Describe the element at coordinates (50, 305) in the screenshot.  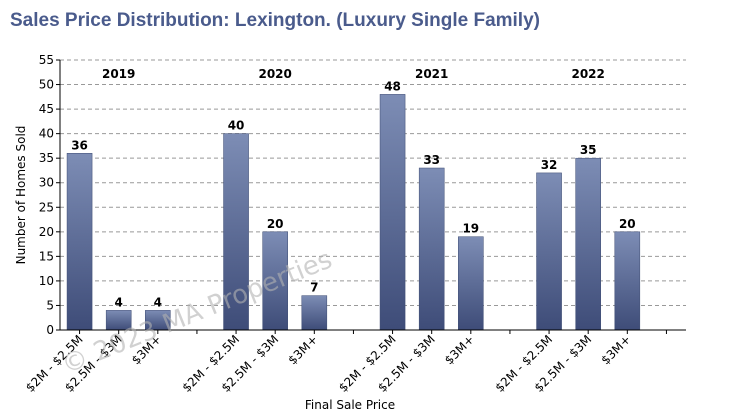
I see `y-tick-label: 5` at that location.